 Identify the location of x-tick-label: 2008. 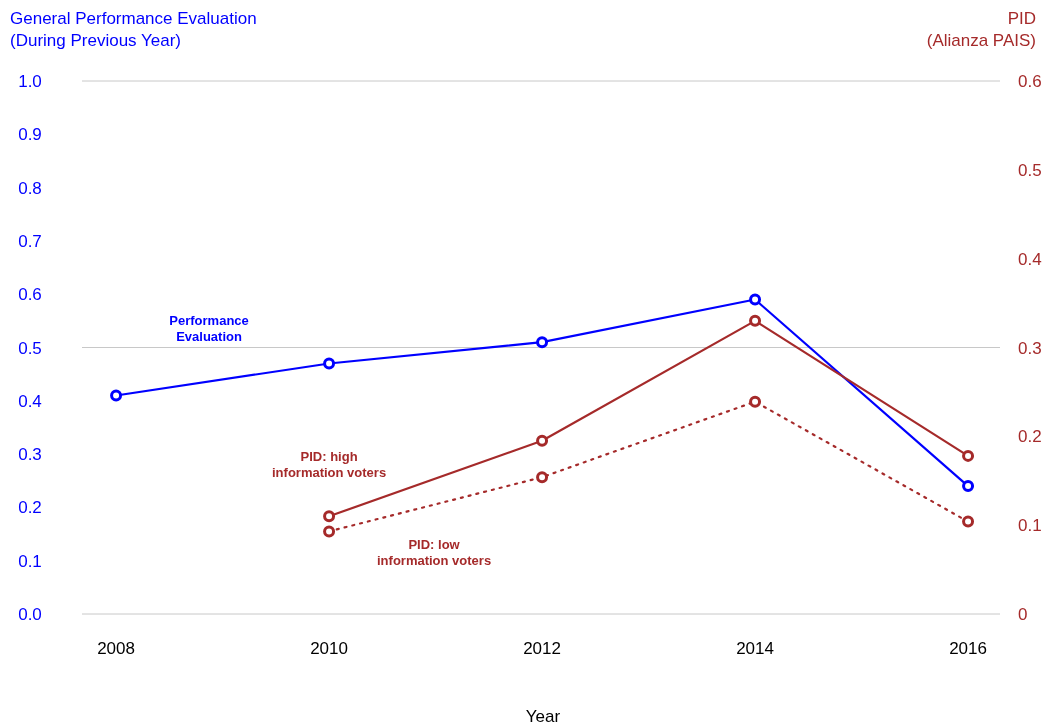
(116, 648).